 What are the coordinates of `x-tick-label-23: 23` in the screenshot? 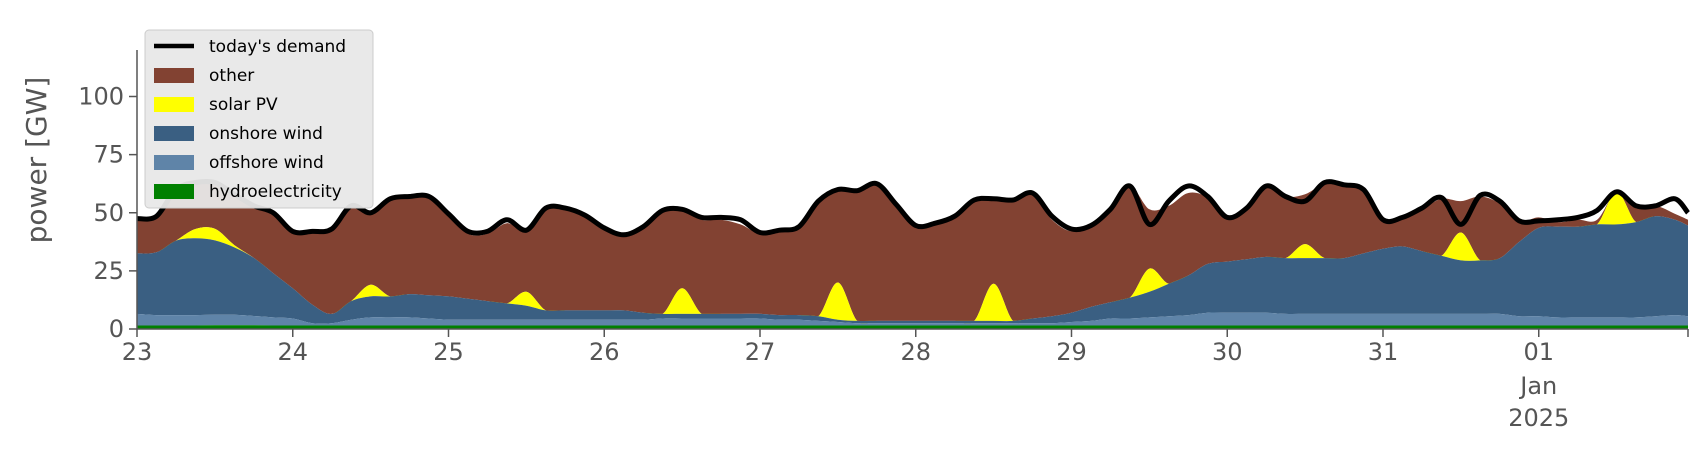 It's located at (137, 352).